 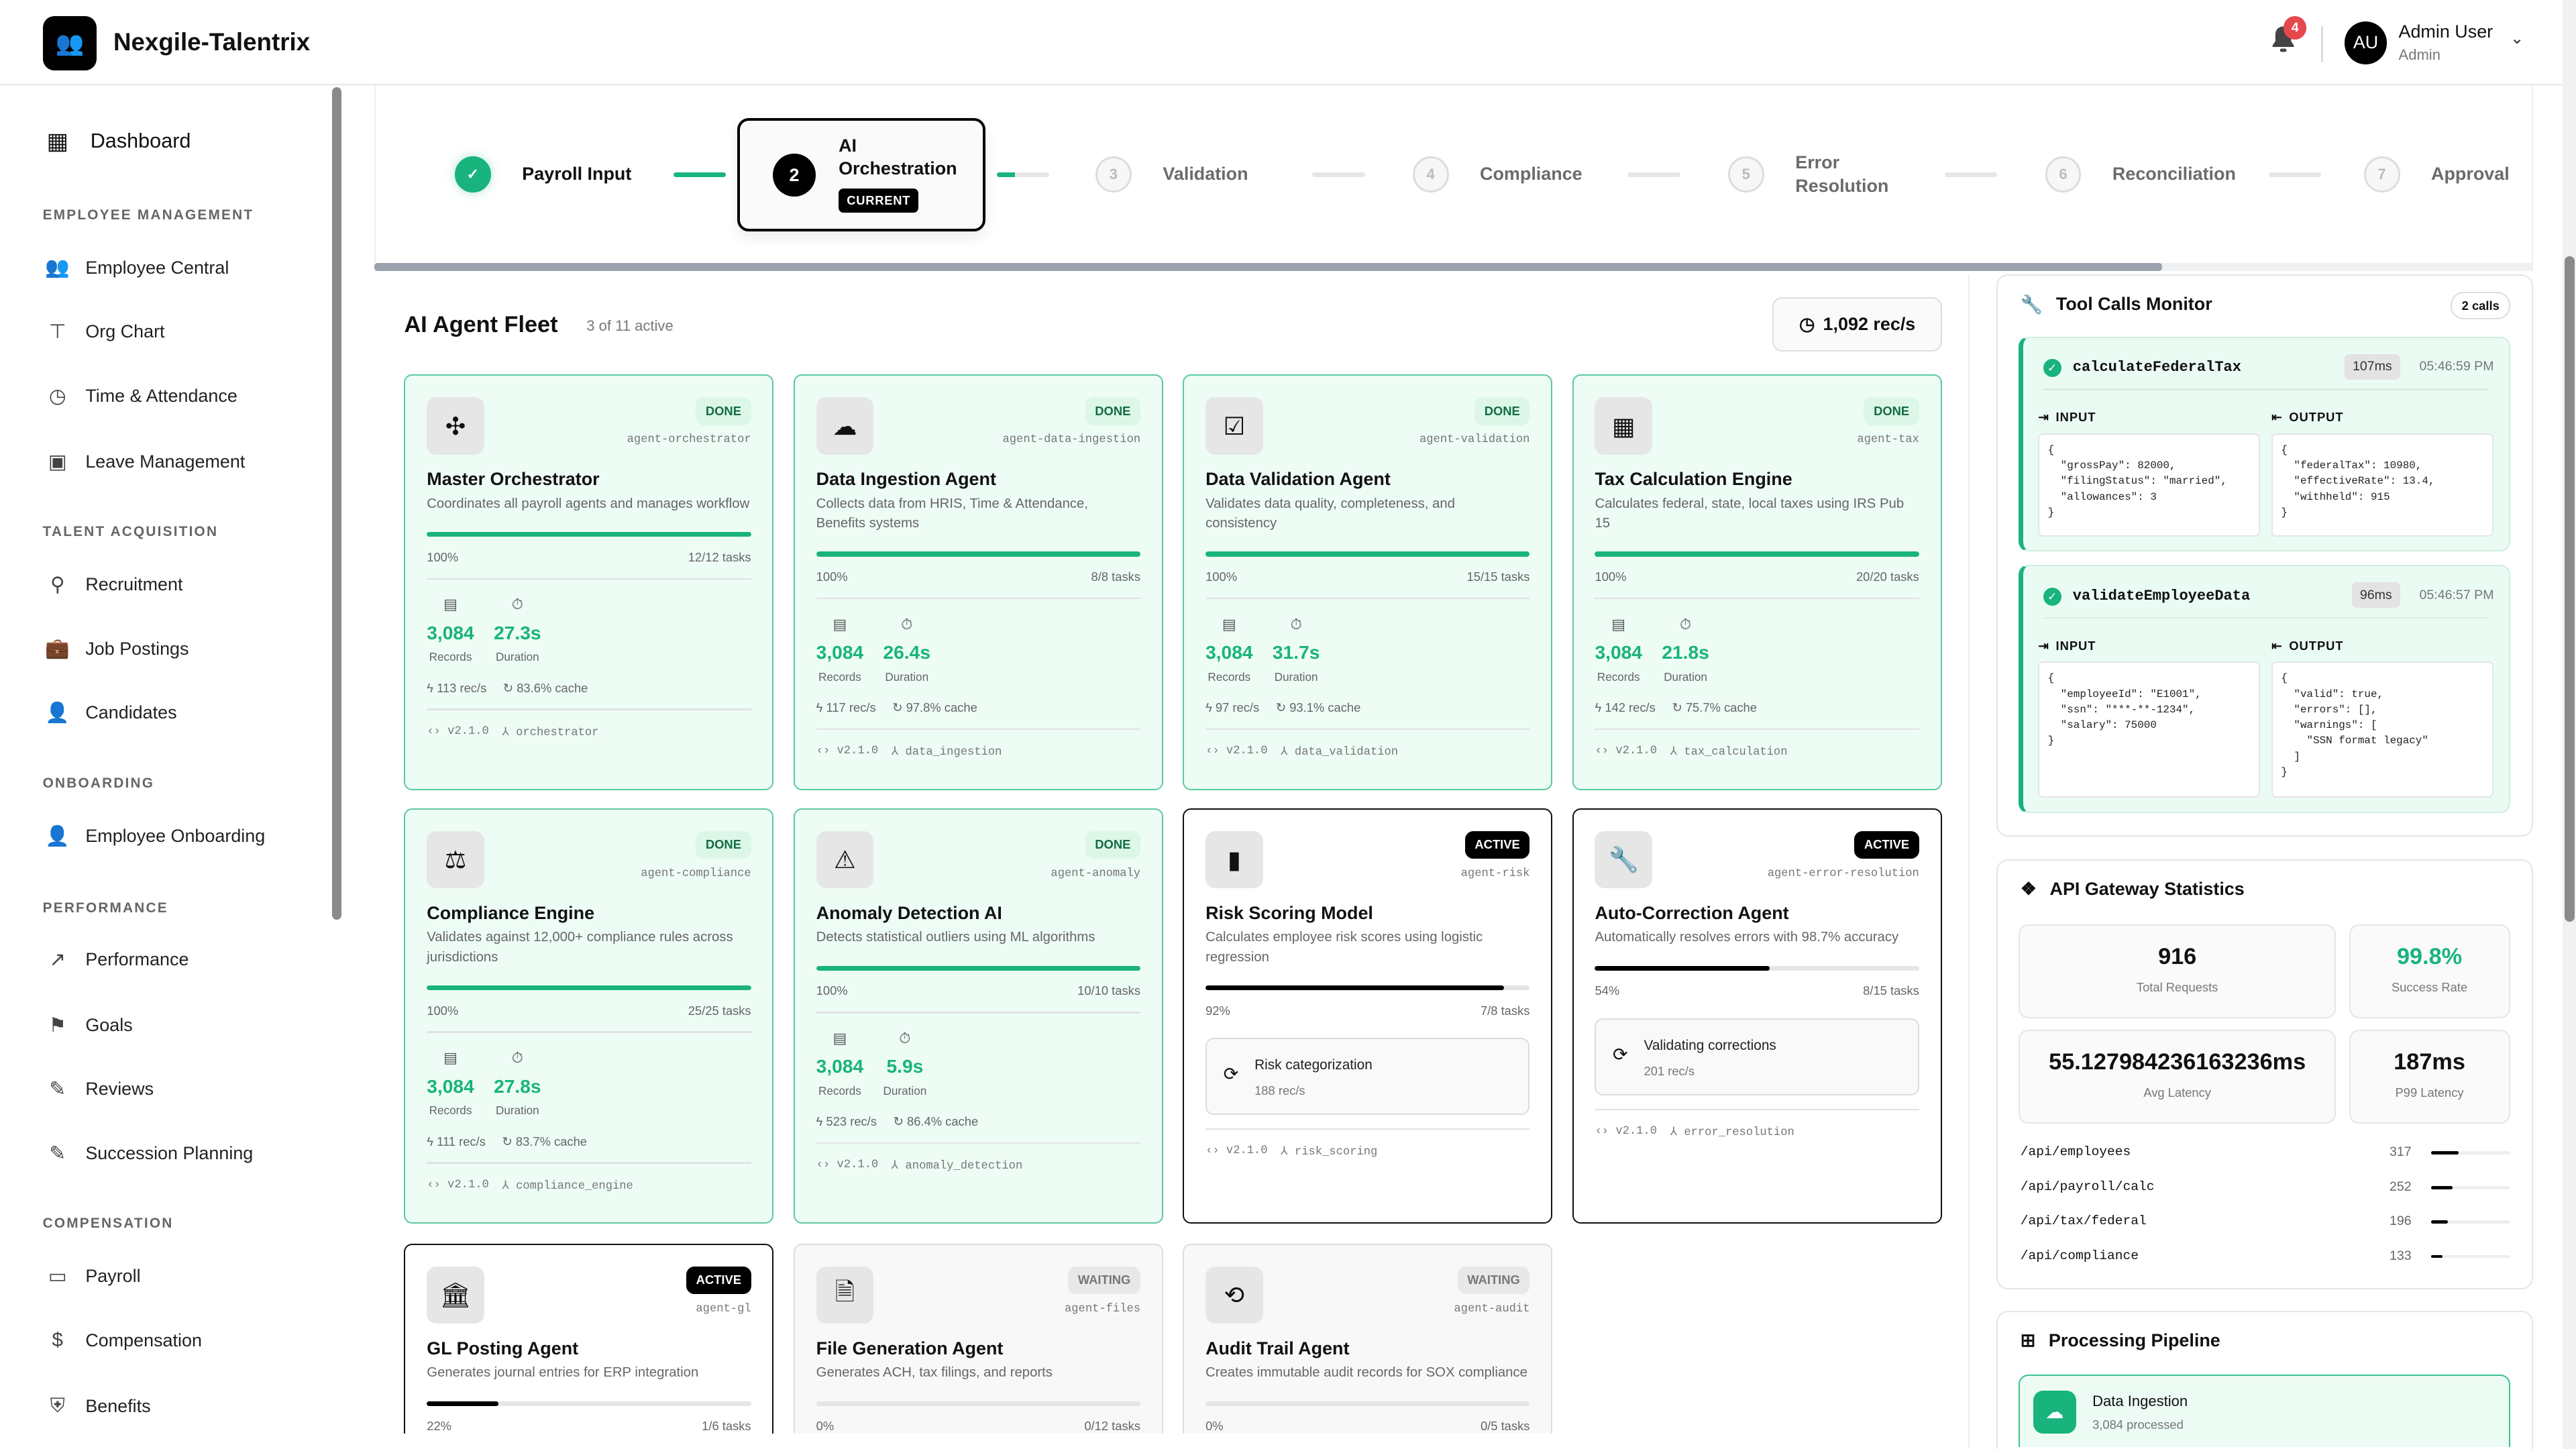 What do you see at coordinates (978, 554) in the screenshot?
I see `agent-progress-fill` at bounding box center [978, 554].